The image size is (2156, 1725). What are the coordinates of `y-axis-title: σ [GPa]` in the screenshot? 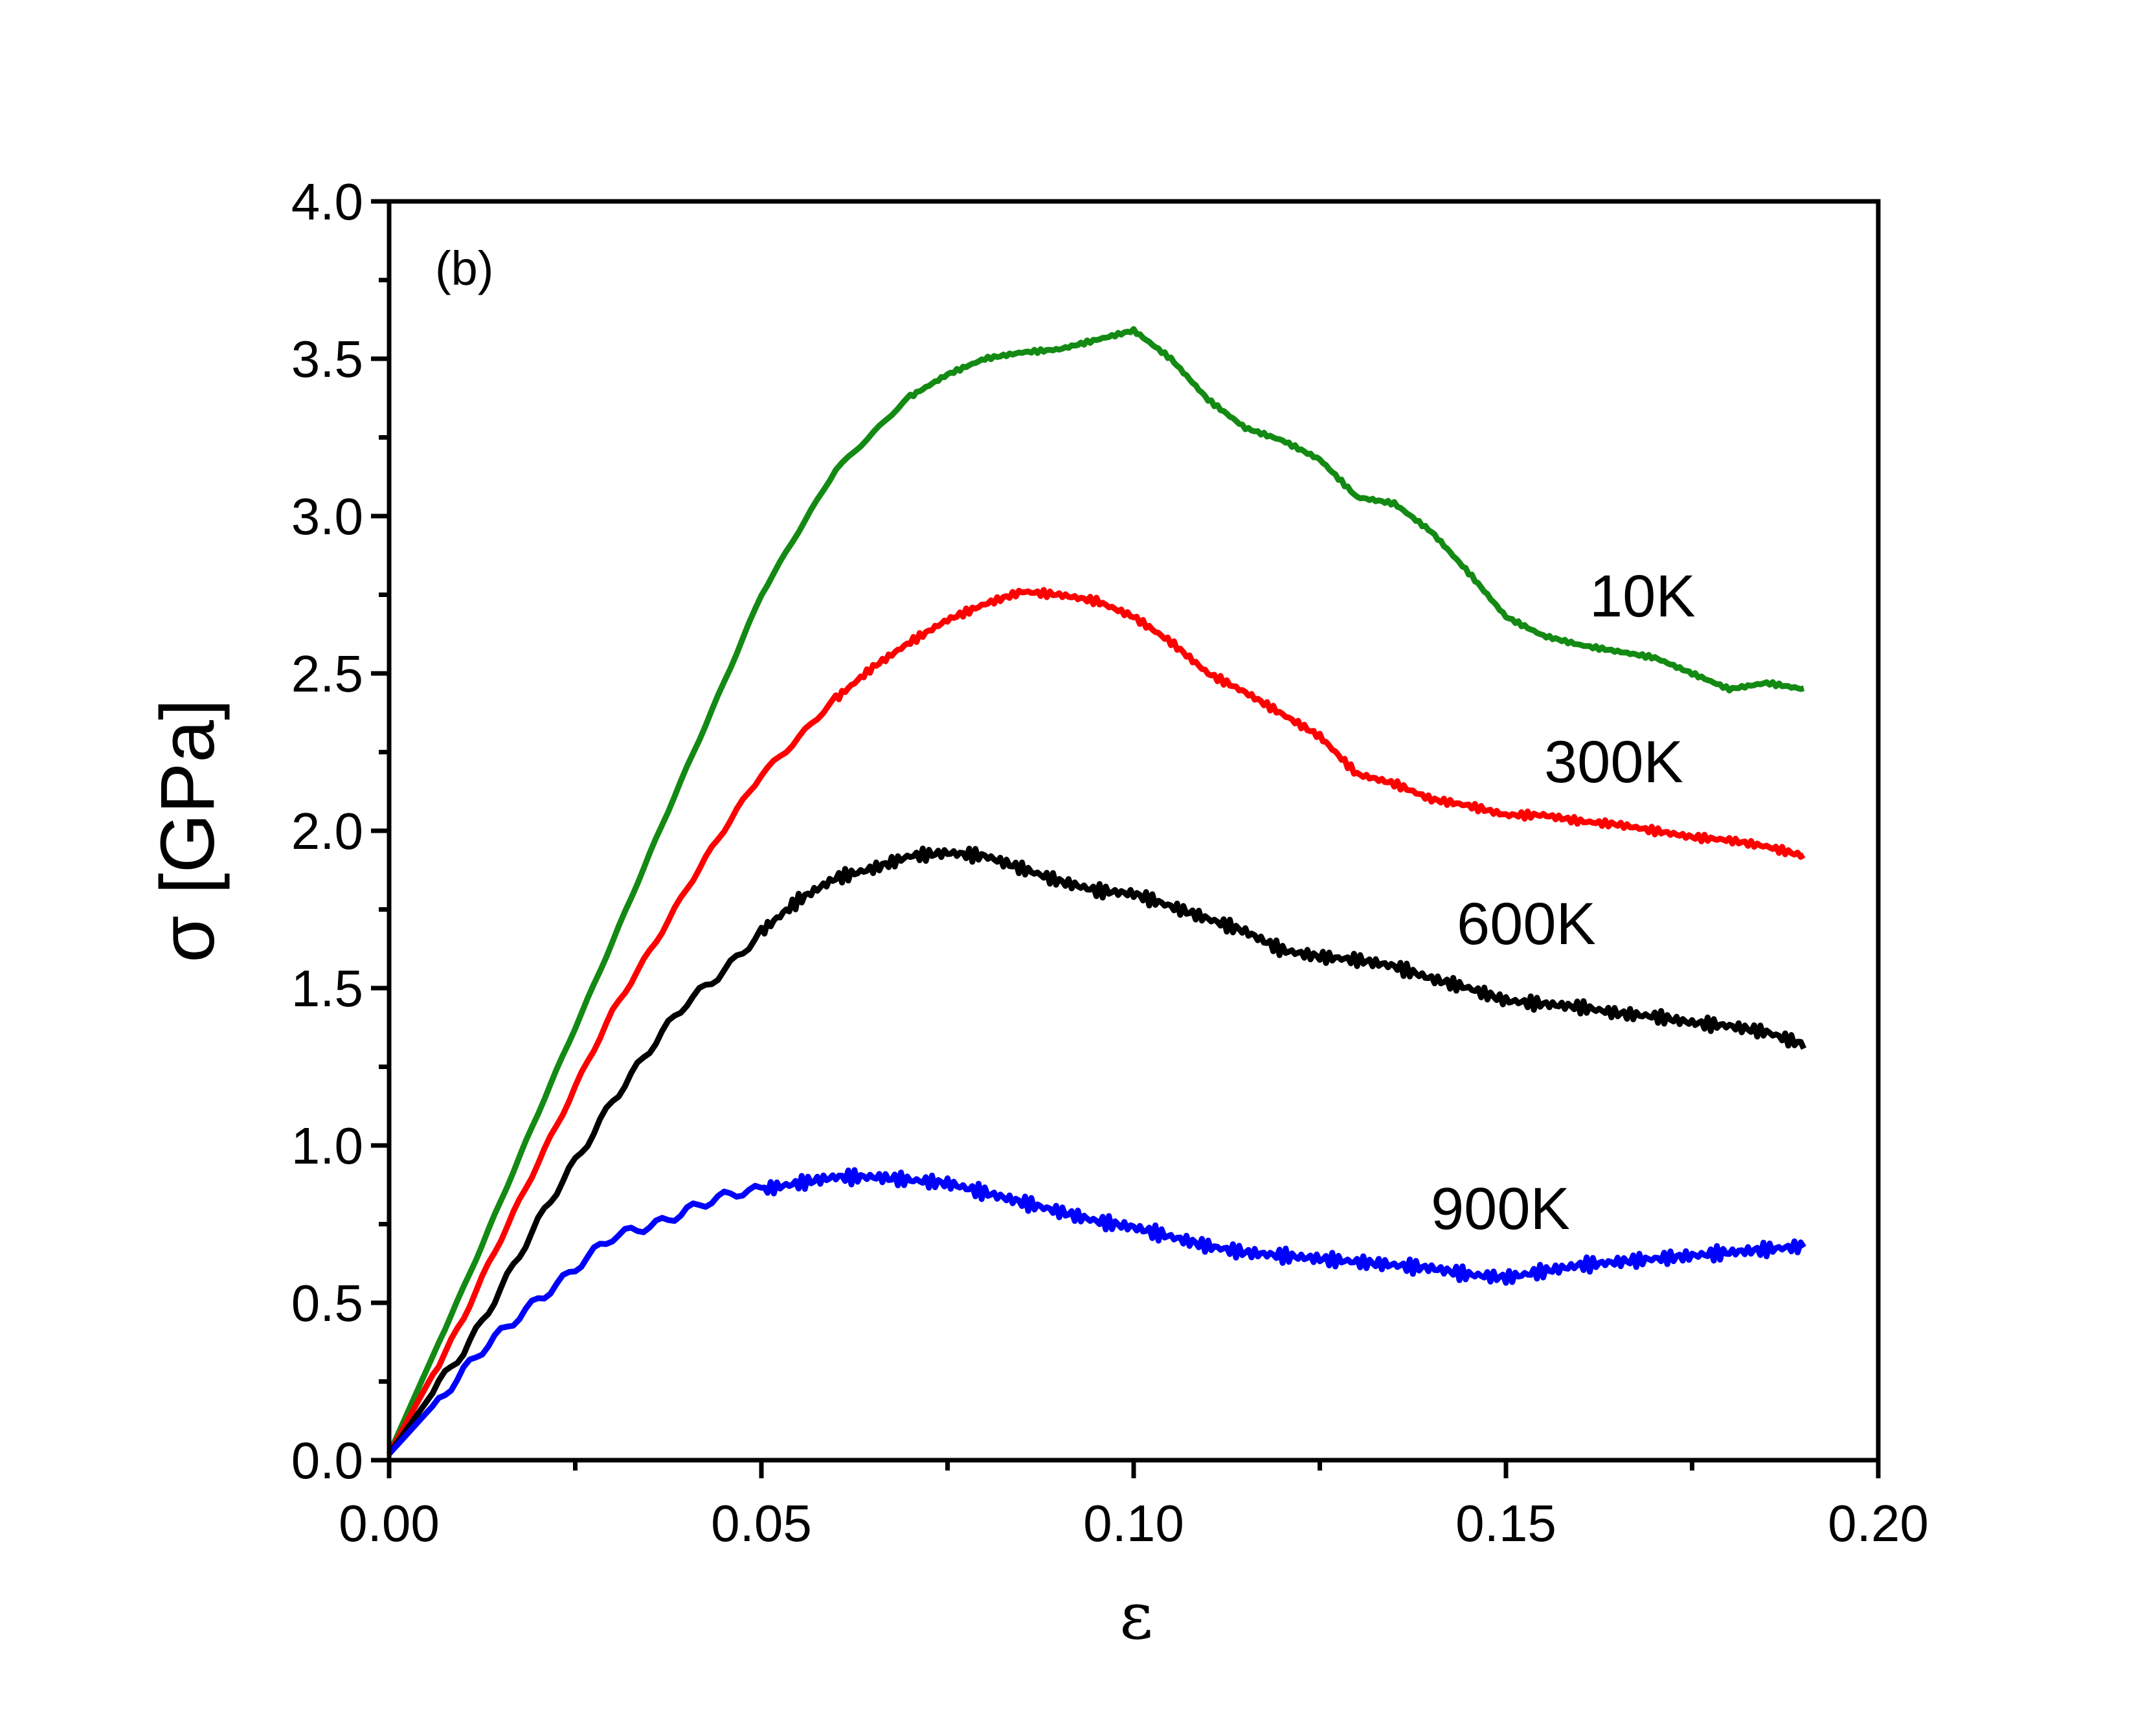 It's located at (188, 830).